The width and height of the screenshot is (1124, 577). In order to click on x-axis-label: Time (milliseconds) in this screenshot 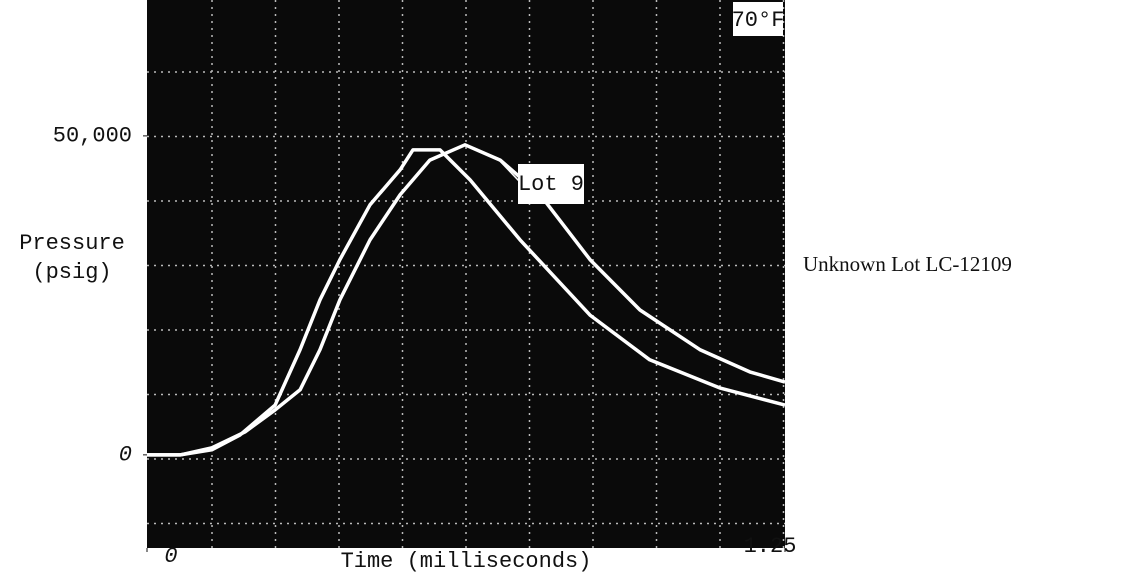, I will do `click(466, 561)`.